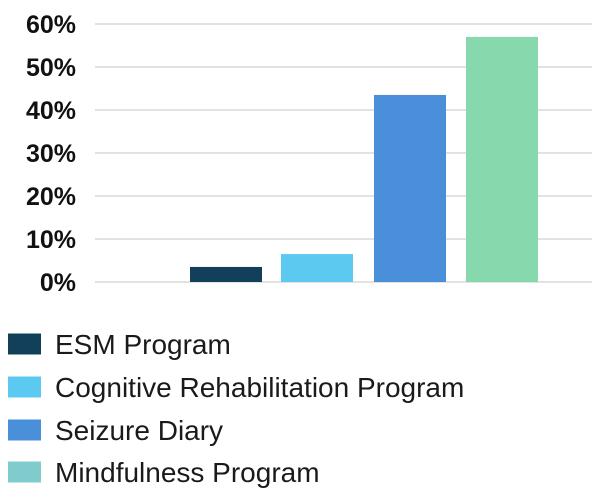 This screenshot has height=503, width=603. I want to click on legend-item: ESM Program, so click(119, 344).